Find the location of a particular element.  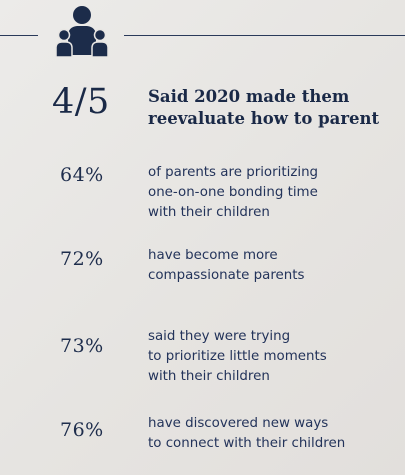

stat-number: 64% is located at coordinates (82, 175).